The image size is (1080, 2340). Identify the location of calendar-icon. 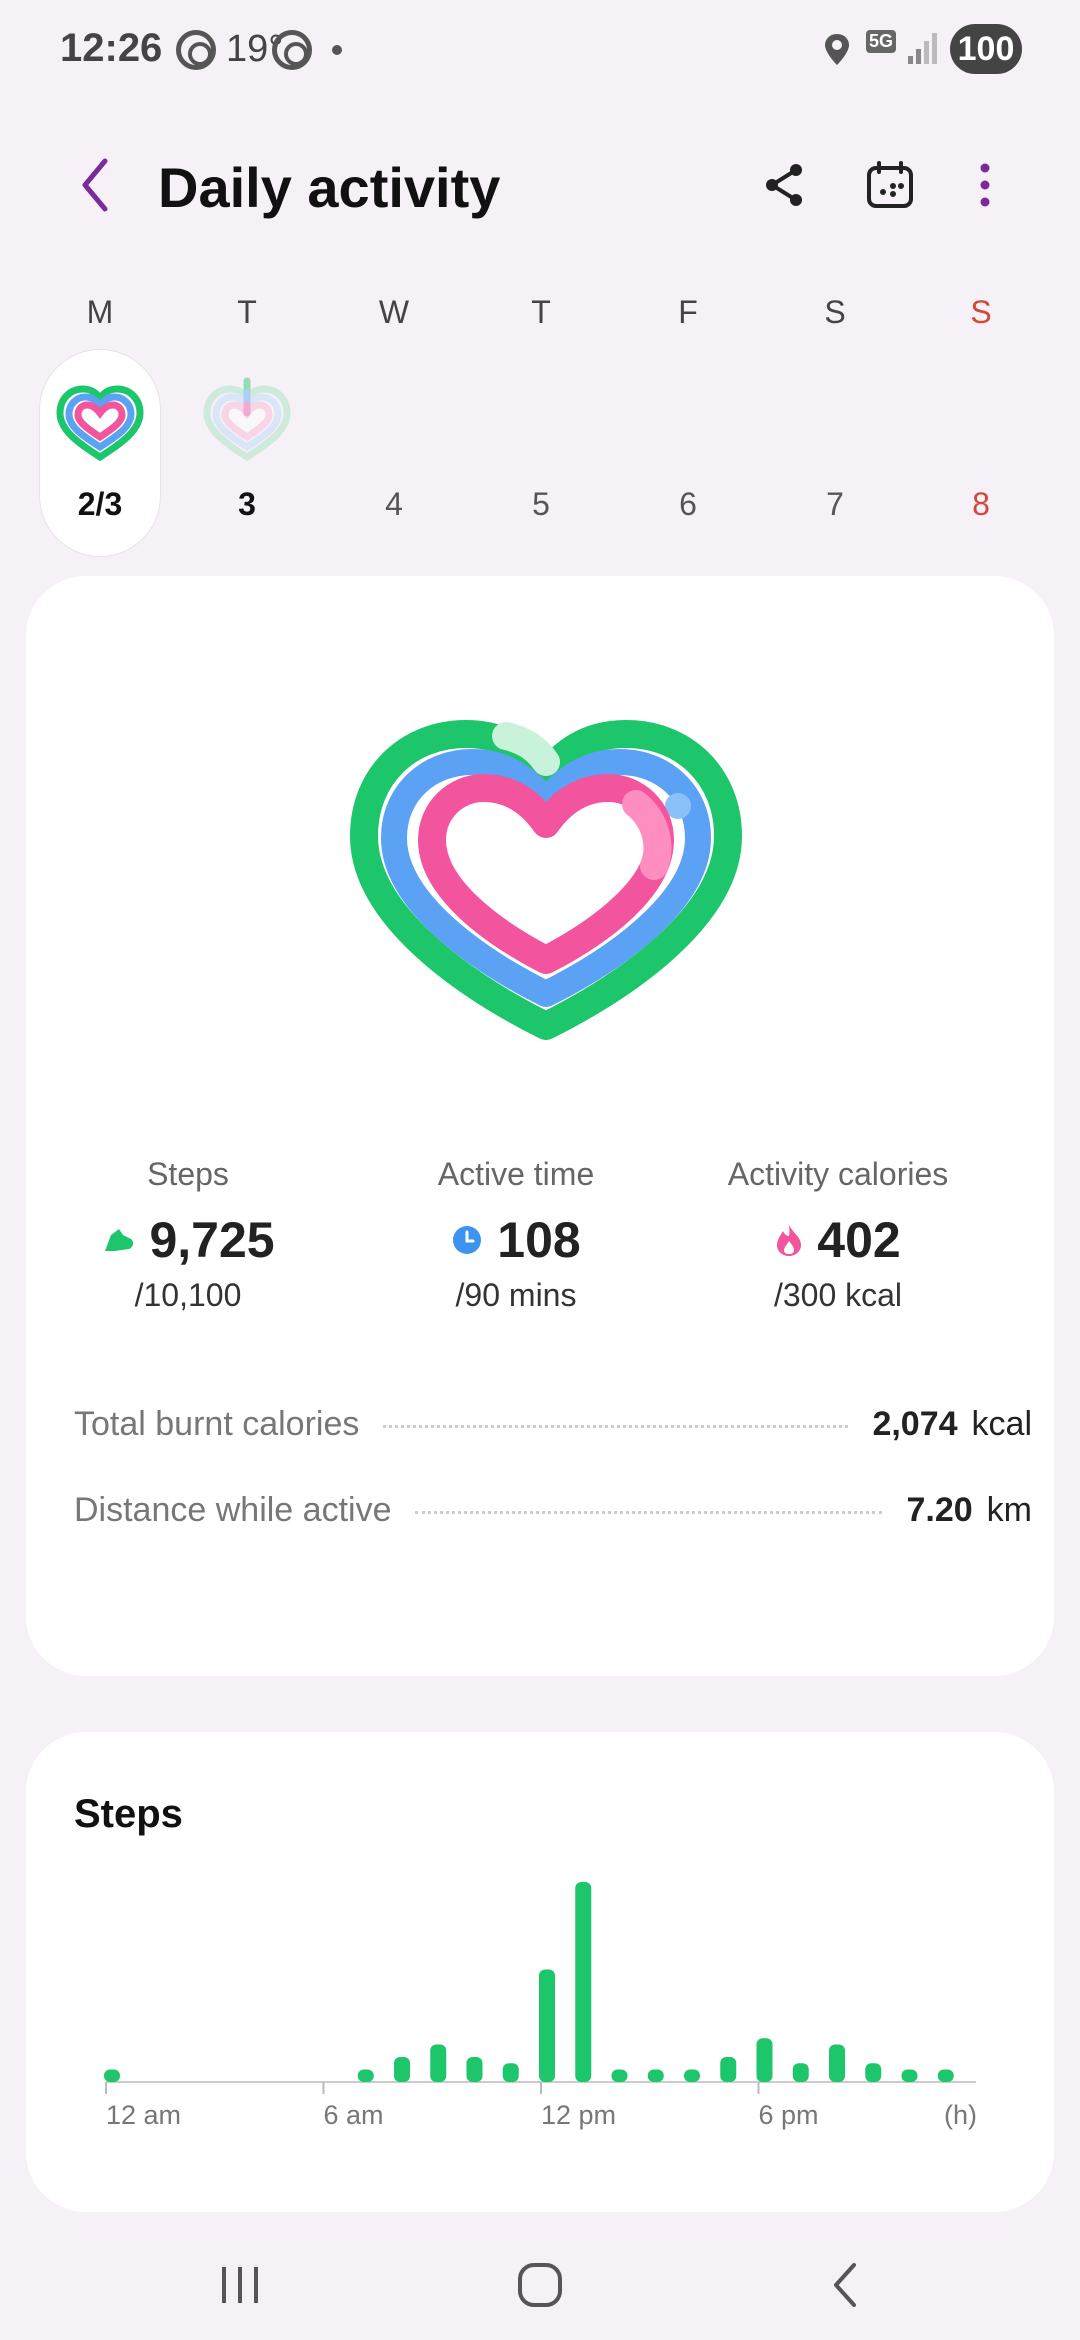
(890, 184).